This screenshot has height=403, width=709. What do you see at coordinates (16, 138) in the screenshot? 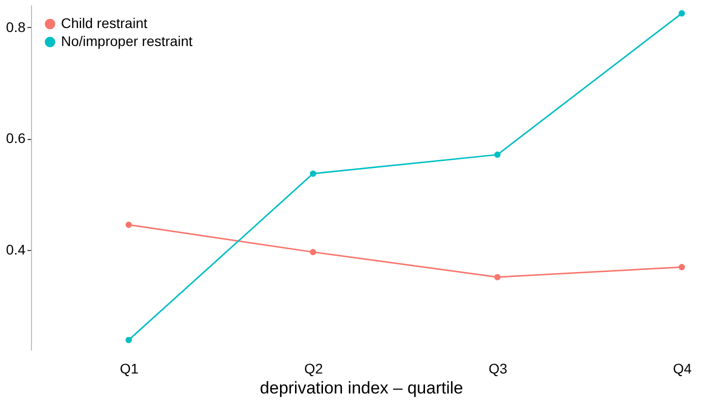
I see `y-tick-label: 0.6` at bounding box center [16, 138].